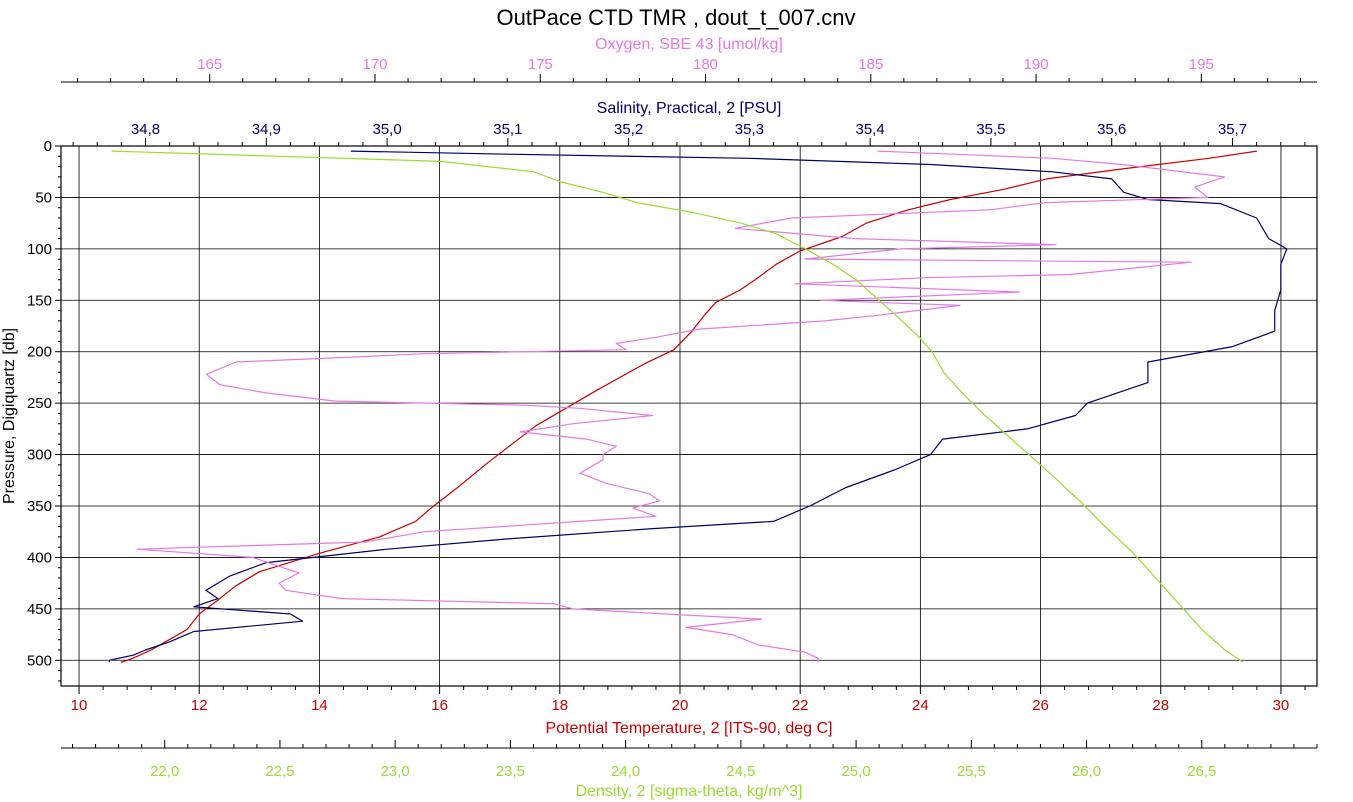 The width and height of the screenshot is (1353, 802). What do you see at coordinates (374, 64) in the screenshot?
I see `oxygen-tick-label: 170` at bounding box center [374, 64].